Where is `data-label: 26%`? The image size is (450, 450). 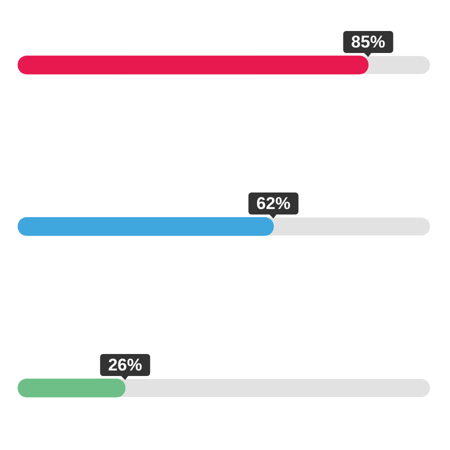 data-label: 26% is located at coordinates (125, 365).